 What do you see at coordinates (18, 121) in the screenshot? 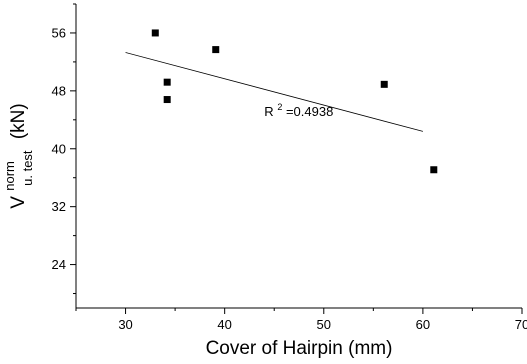
I see `y-axis-title-unit: (kN)` at bounding box center [18, 121].